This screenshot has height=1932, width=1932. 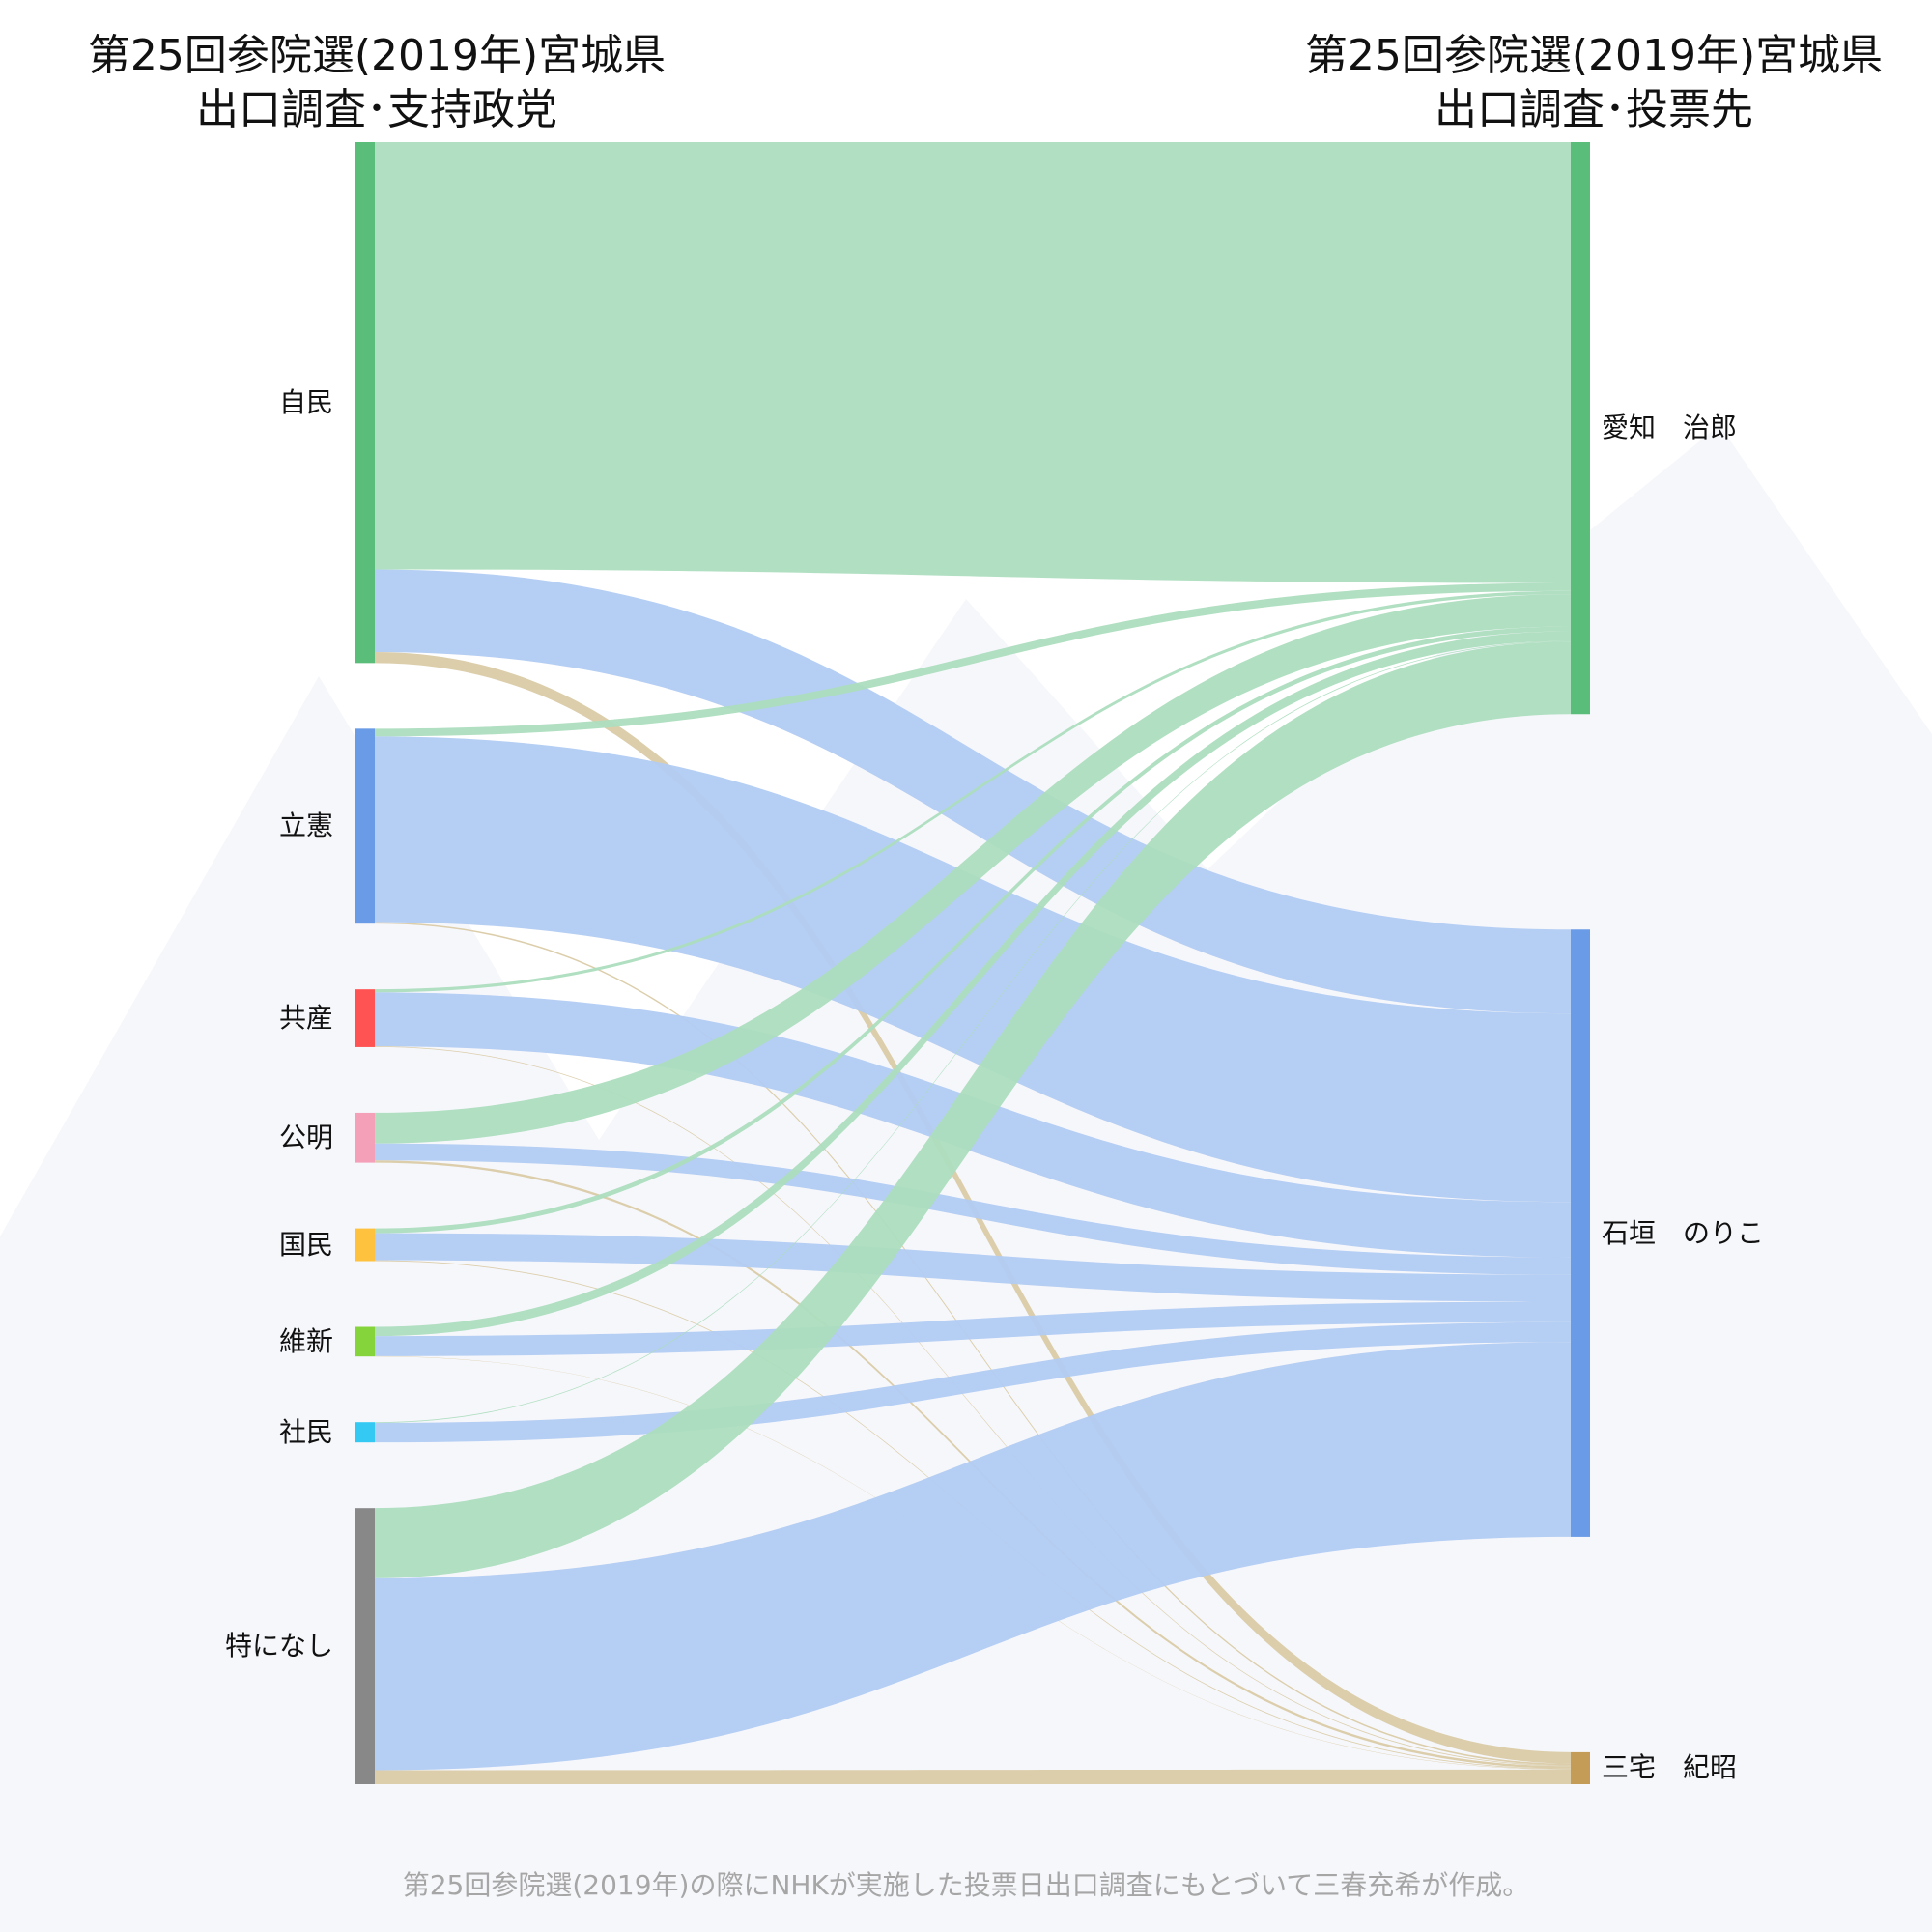 What do you see at coordinates (1594, 83) in the screenshot?
I see `right-title: 第25回参院選(2019年)宮城県 出口調査･投票先` at bounding box center [1594, 83].